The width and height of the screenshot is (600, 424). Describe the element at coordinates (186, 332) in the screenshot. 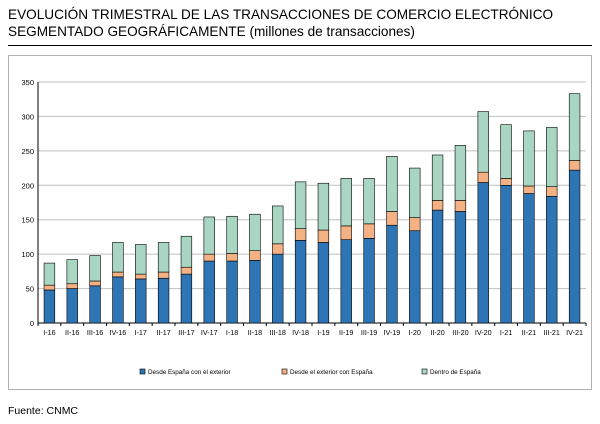

I see `x-tick-label-III-17: III-17` at that location.